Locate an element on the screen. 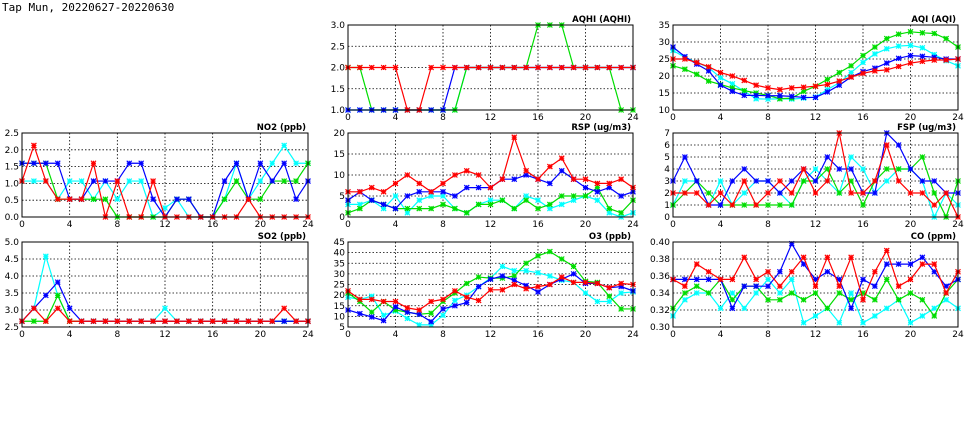 The height and width of the screenshot is (447, 975). y-tick-label: 2.5 is located at coordinates (338, 47).